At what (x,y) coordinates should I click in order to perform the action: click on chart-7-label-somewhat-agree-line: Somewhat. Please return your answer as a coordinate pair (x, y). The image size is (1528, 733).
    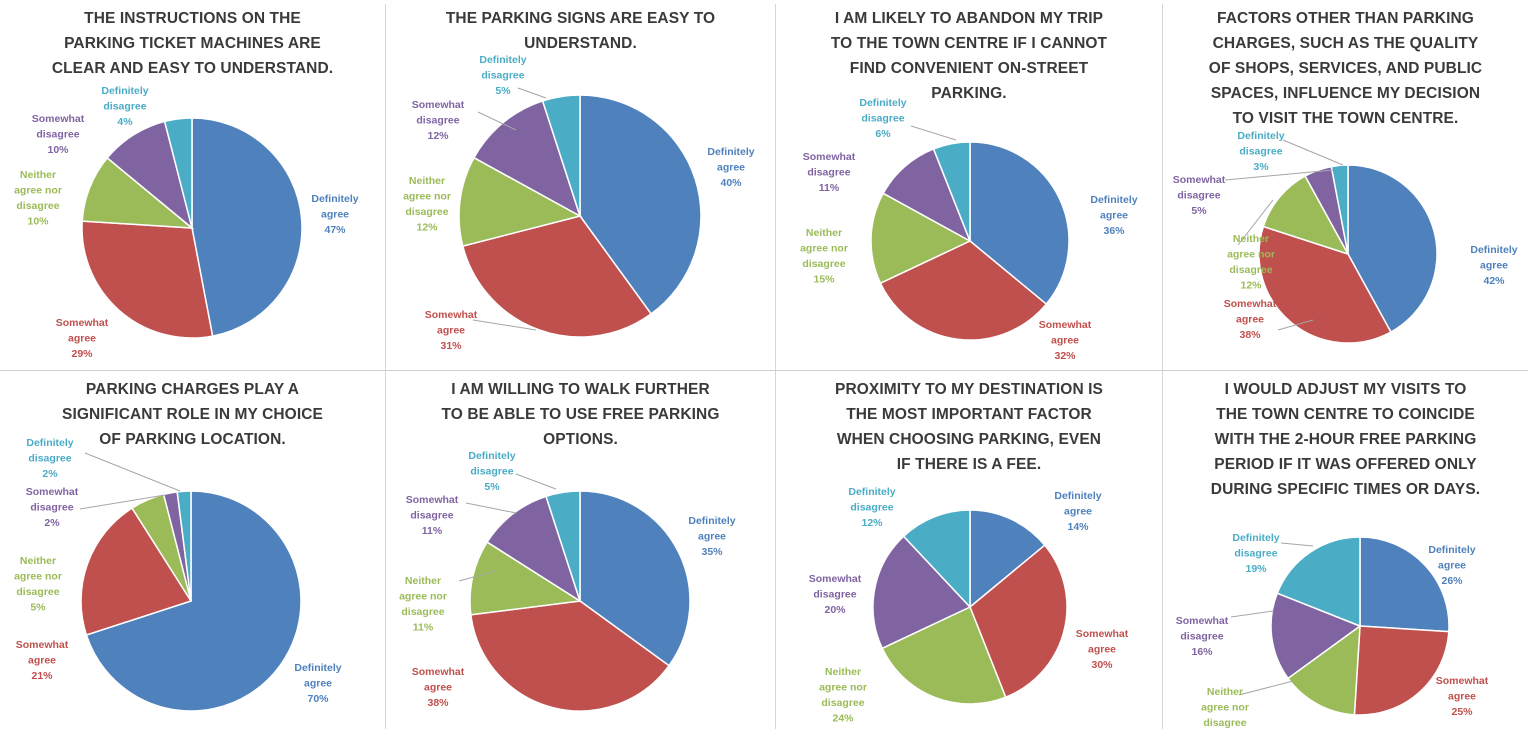
    Looking at the image, I should click on (1102, 634).